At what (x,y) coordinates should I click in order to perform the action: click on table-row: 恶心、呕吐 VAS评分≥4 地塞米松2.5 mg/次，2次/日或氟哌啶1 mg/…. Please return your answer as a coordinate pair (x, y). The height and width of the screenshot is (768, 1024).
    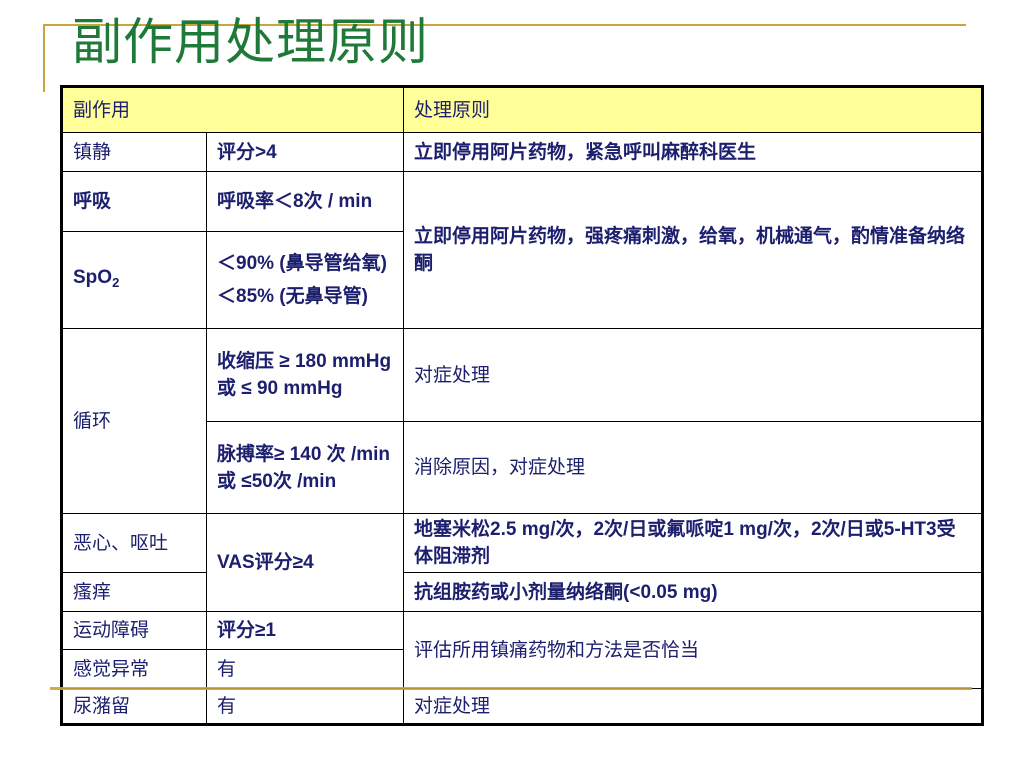
    Looking at the image, I should click on (522, 562).